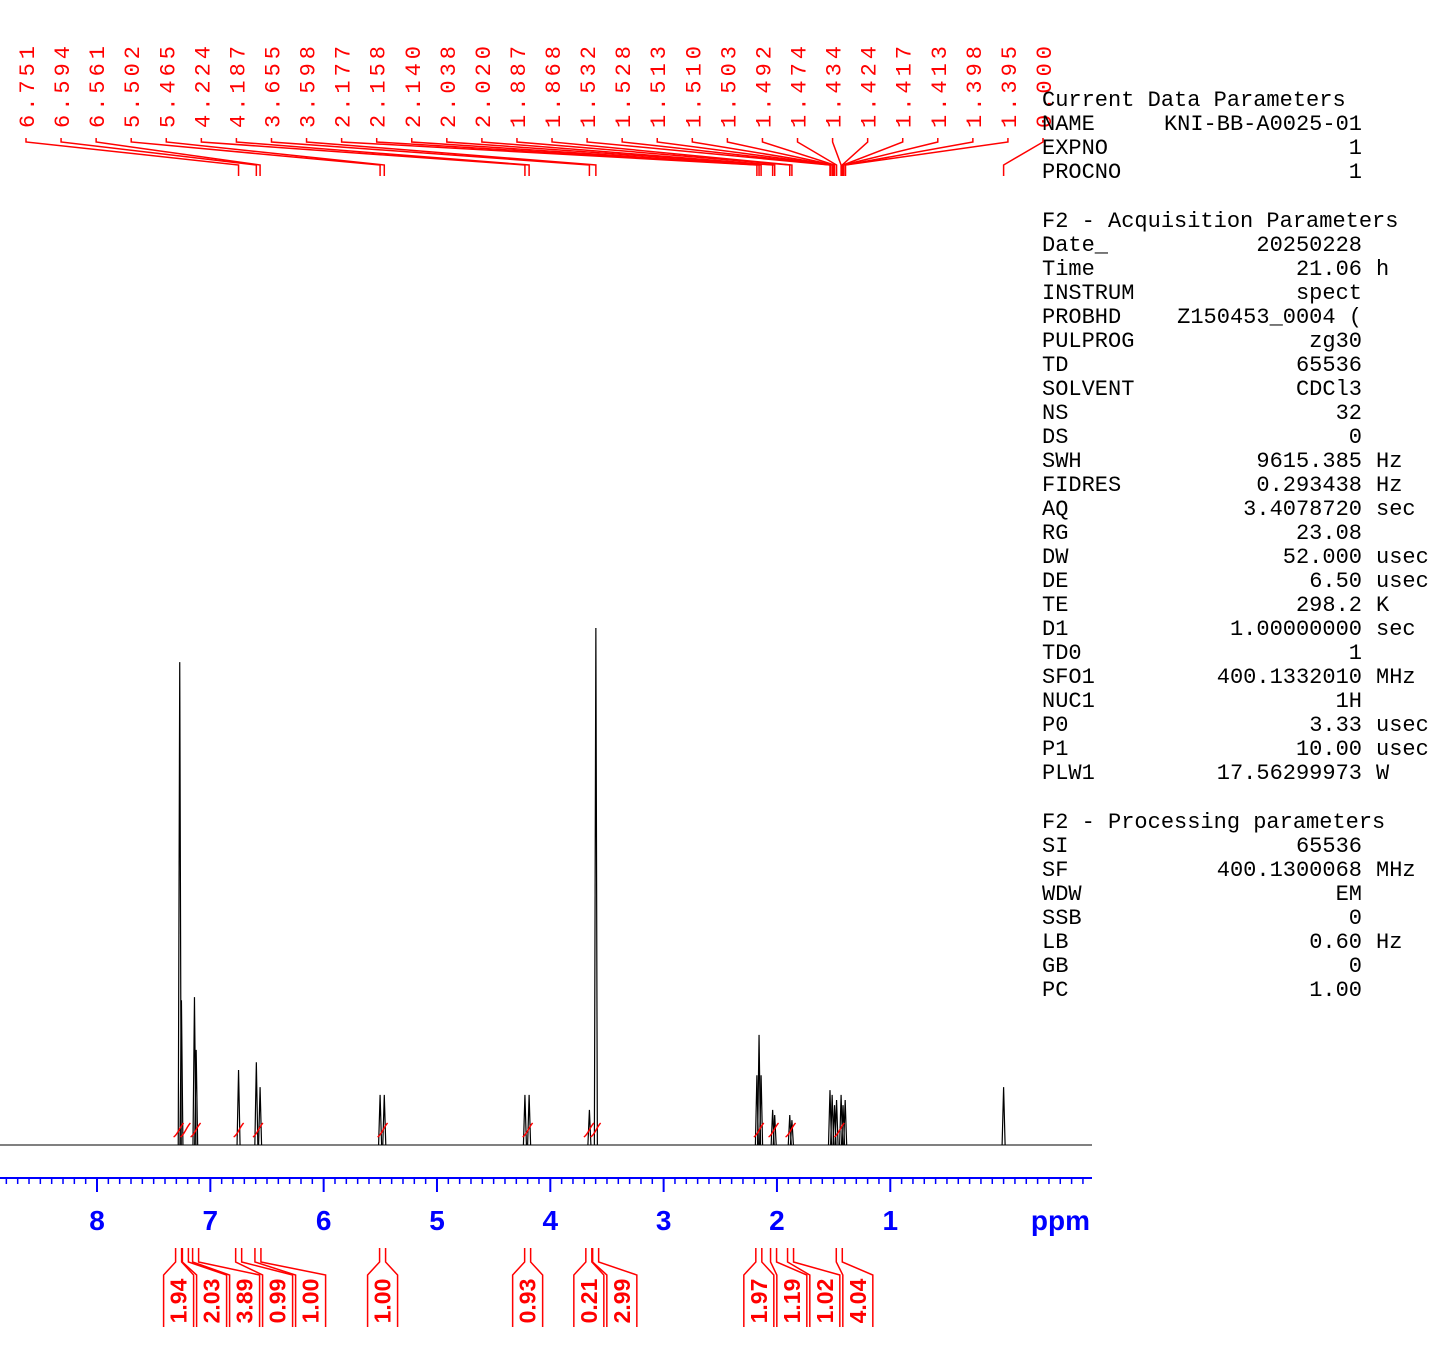 Image resolution: width=1445 pixels, height=1348 pixels. What do you see at coordinates (1075, 245) in the screenshot?
I see `param-name: Date_` at bounding box center [1075, 245].